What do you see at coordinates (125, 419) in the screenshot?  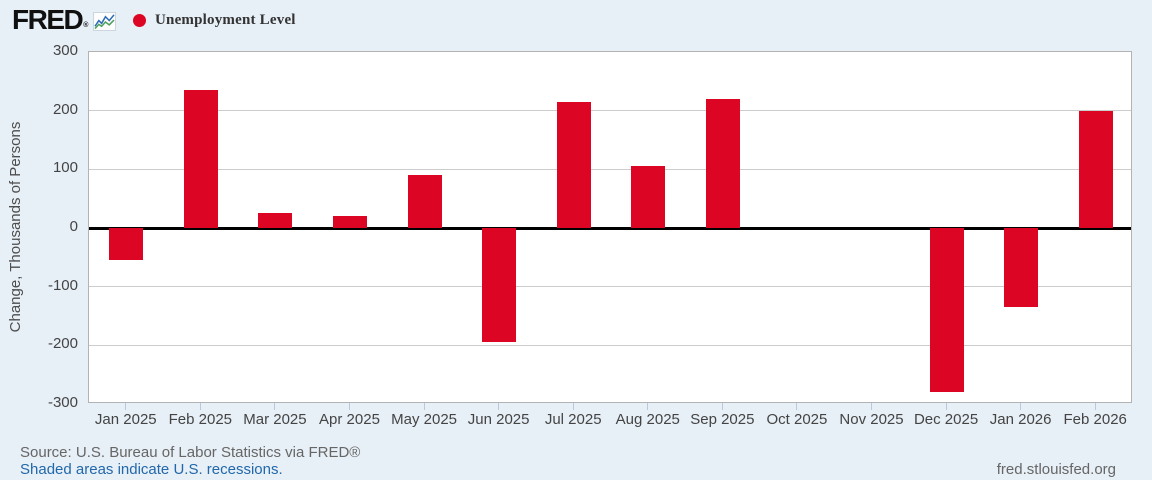 I see `x-tick-label: Jan 2025` at bounding box center [125, 419].